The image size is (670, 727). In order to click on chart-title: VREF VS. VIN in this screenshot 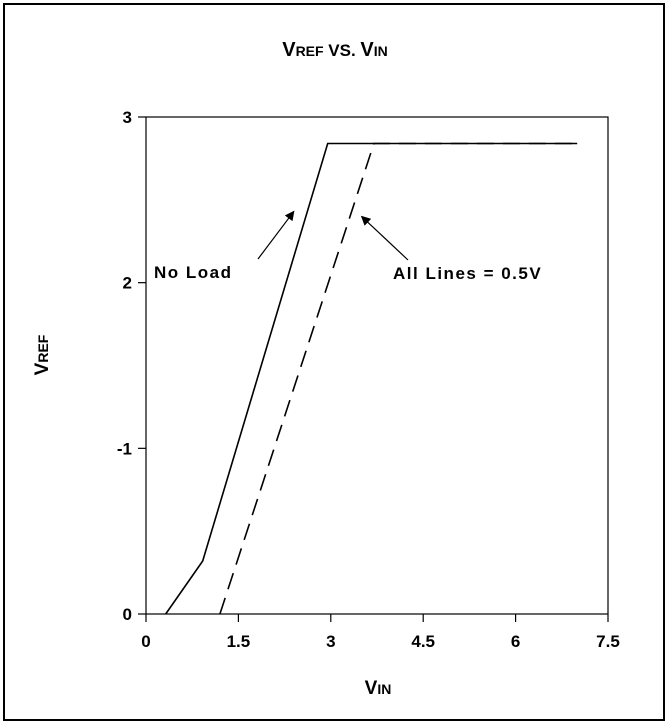, I will do `click(335, 50)`.